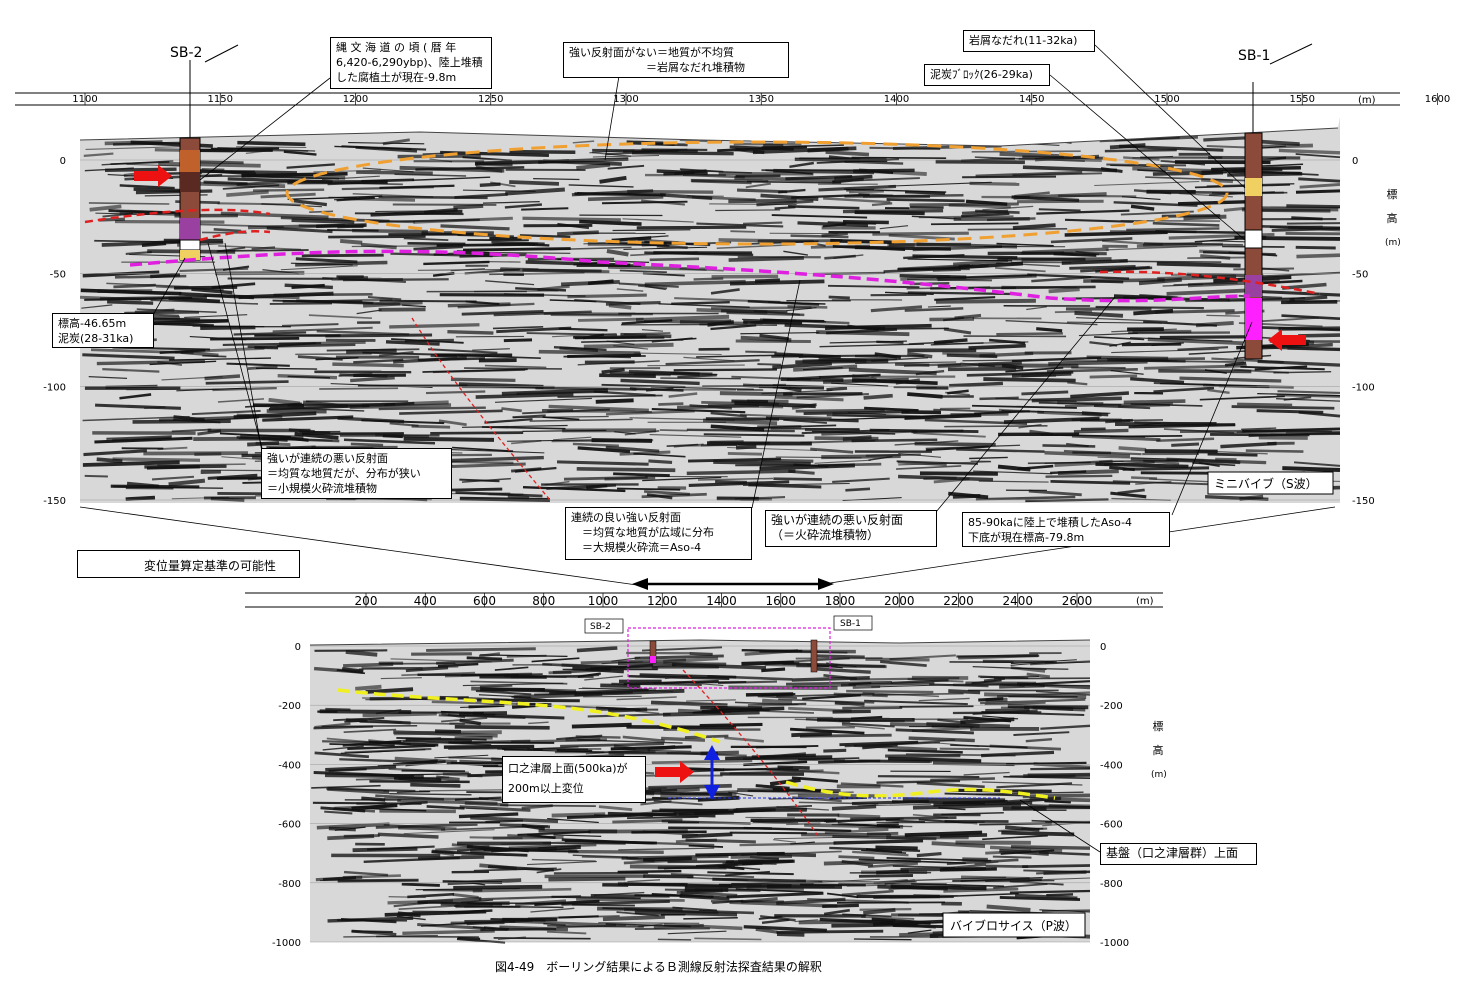 Image resolution: width=1459 pixels, height=988 pixels. Describe the element at coordinates (840, 601) in the screenshot. I see `lower-distance-tick: 1800` at that location.